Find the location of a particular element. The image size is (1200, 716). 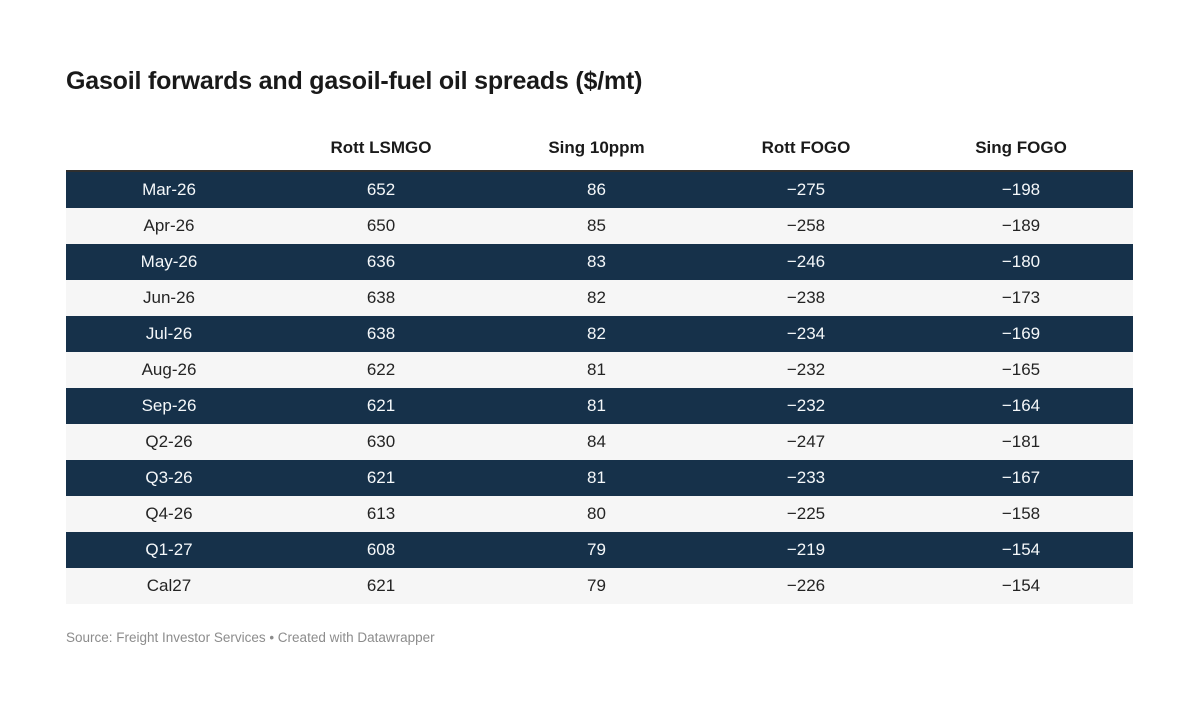

cell-value: −173 is located at coordinates (1021, 297).